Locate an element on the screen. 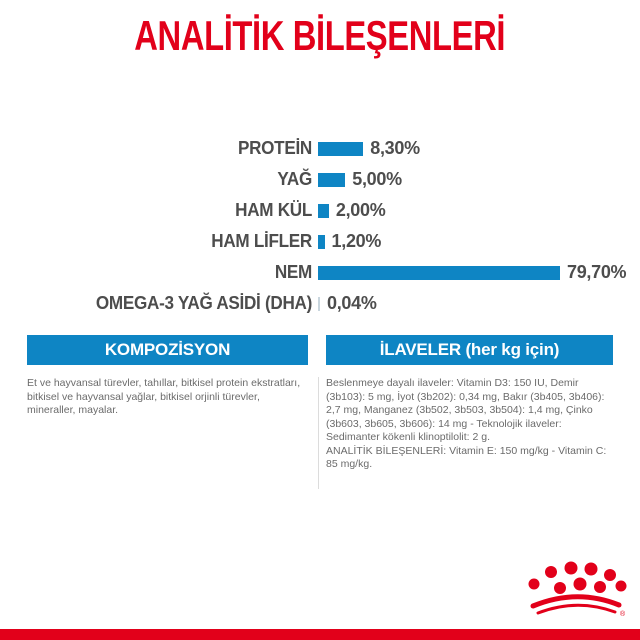 The width and height of the screenshot is (640, 640). composition-header-label: KOMPOZİSYON is located at coordinates (167, 349).